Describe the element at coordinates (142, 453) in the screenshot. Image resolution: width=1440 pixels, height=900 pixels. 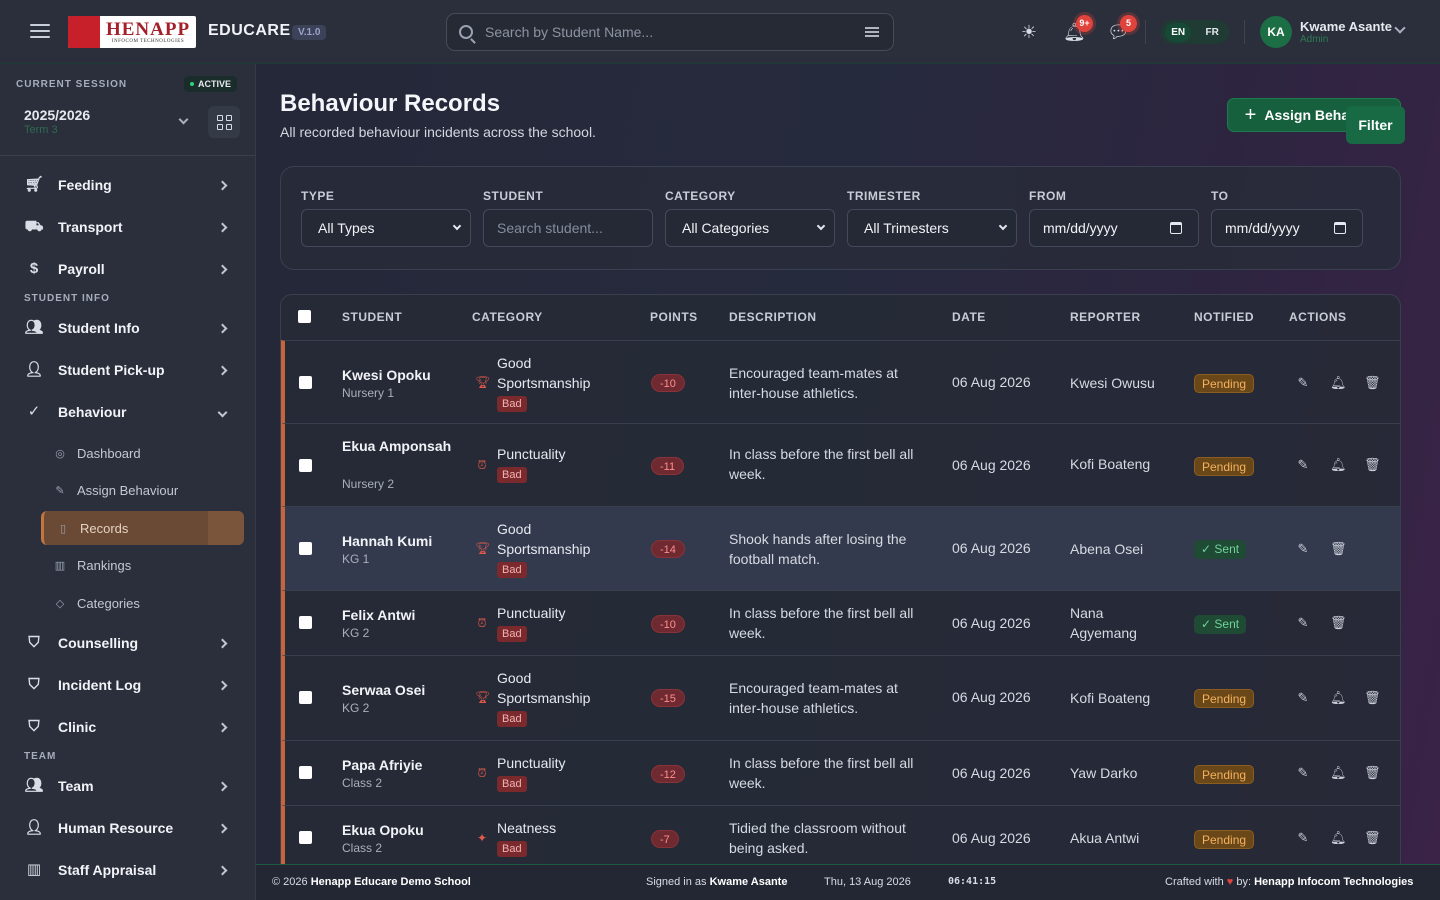
I see `sidebar-subitem-dashboard: ◎ Dashboard` at that location.